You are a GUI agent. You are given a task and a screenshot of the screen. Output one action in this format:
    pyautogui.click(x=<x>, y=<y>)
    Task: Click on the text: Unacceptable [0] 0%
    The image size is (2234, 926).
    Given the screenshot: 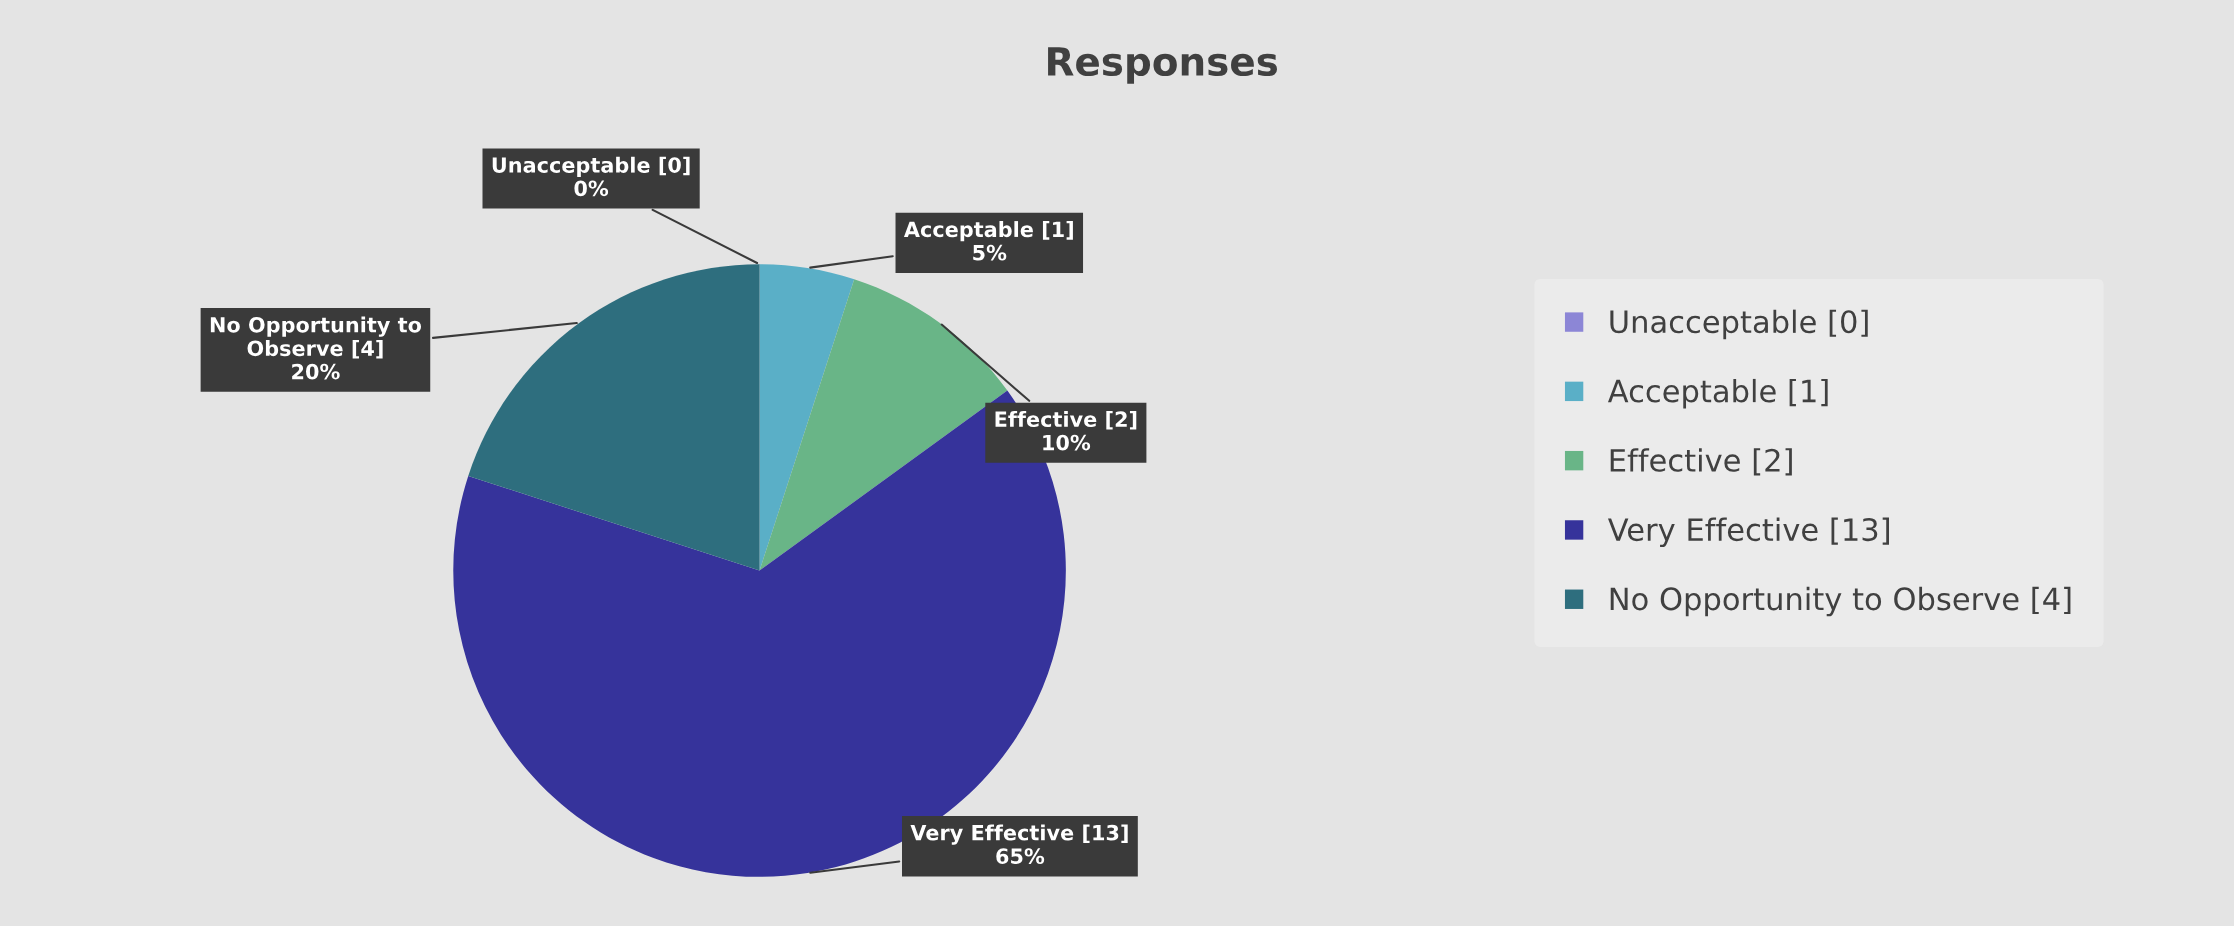 What is the action you would take?
    pyautogui.click(x=591, y=176)
    